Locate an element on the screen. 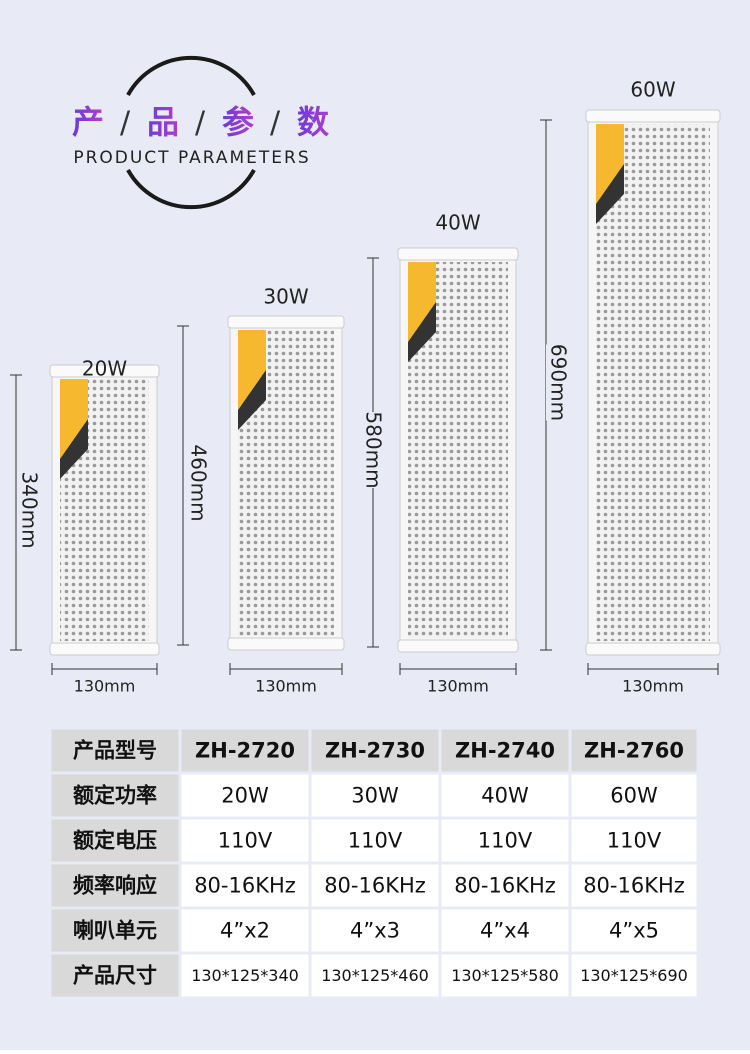  height-label: 460mm is located at coordinates (199, 482).